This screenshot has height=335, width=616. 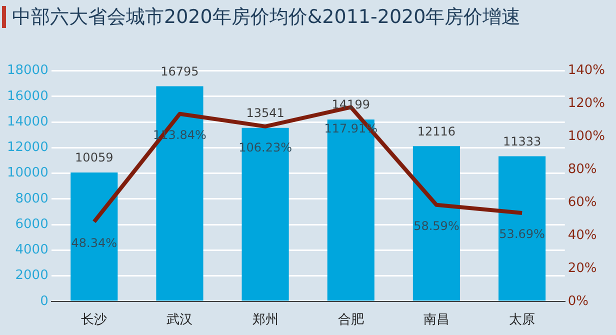 I want to click on y-tick-label: 18000, so click(x=27, y=70).